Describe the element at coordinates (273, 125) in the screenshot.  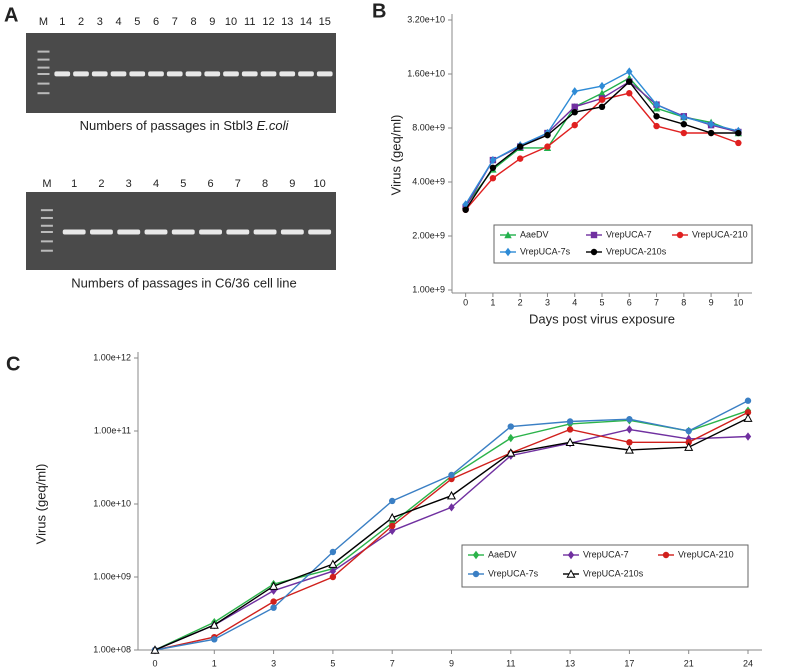
I see `caption-italic: E.coli` at that location.